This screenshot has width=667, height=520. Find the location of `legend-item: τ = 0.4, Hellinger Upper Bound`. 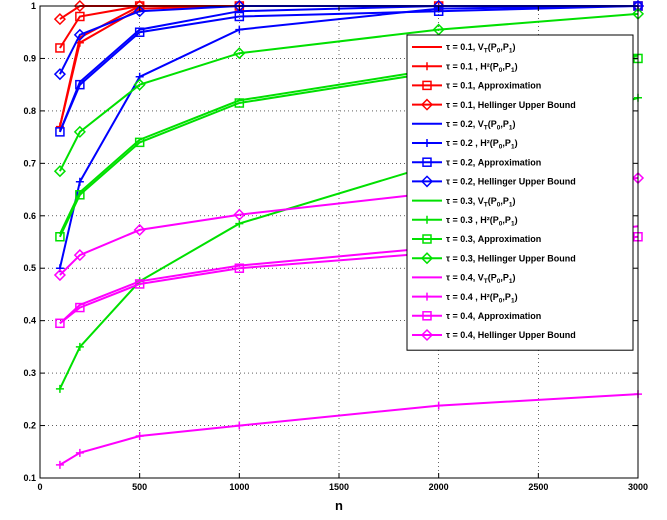

legend-item: τ = 0.4, Hellinger Upper Bound is located at coordinates (494, 335).